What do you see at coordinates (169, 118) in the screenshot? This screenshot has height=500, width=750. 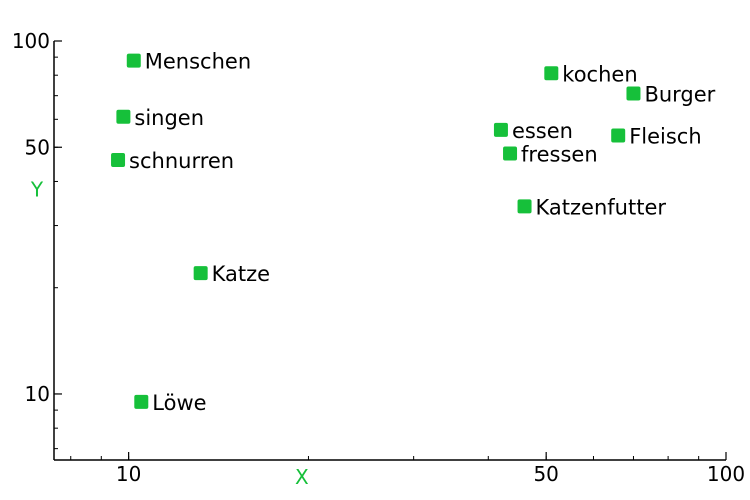 I see `data-point-label: singen` at bounding box center [169, 118].